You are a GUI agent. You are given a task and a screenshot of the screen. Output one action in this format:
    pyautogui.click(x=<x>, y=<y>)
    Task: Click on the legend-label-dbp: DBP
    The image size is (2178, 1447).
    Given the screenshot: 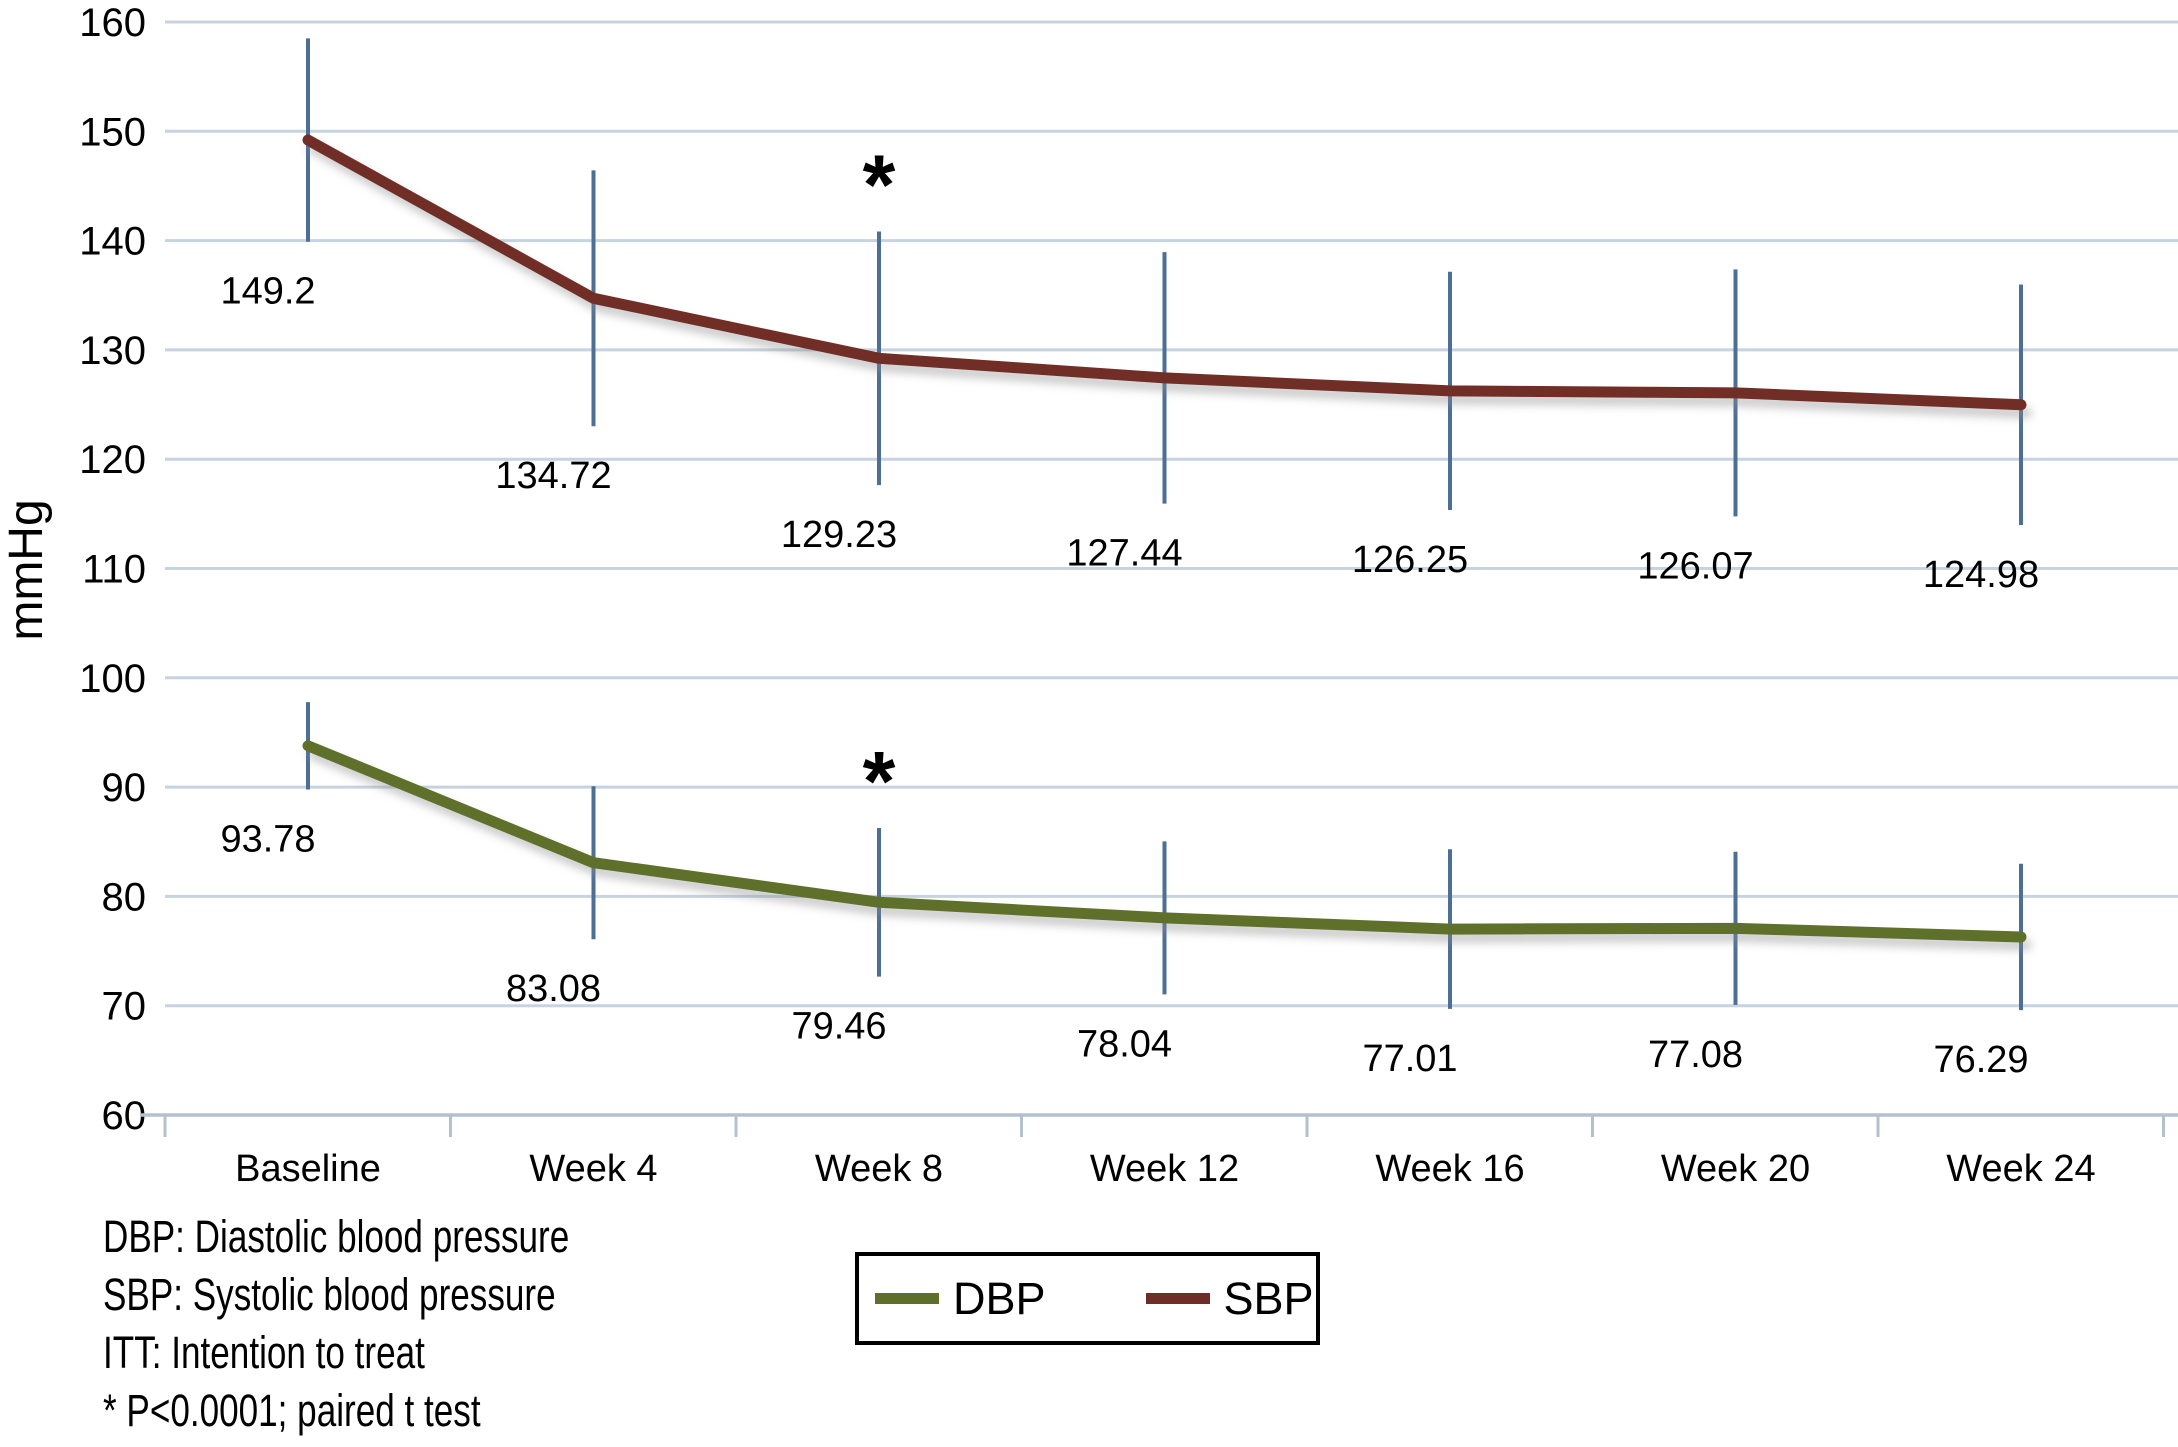 What is the action you would take?
    pyautogui.click(x=999, y=1298)
    